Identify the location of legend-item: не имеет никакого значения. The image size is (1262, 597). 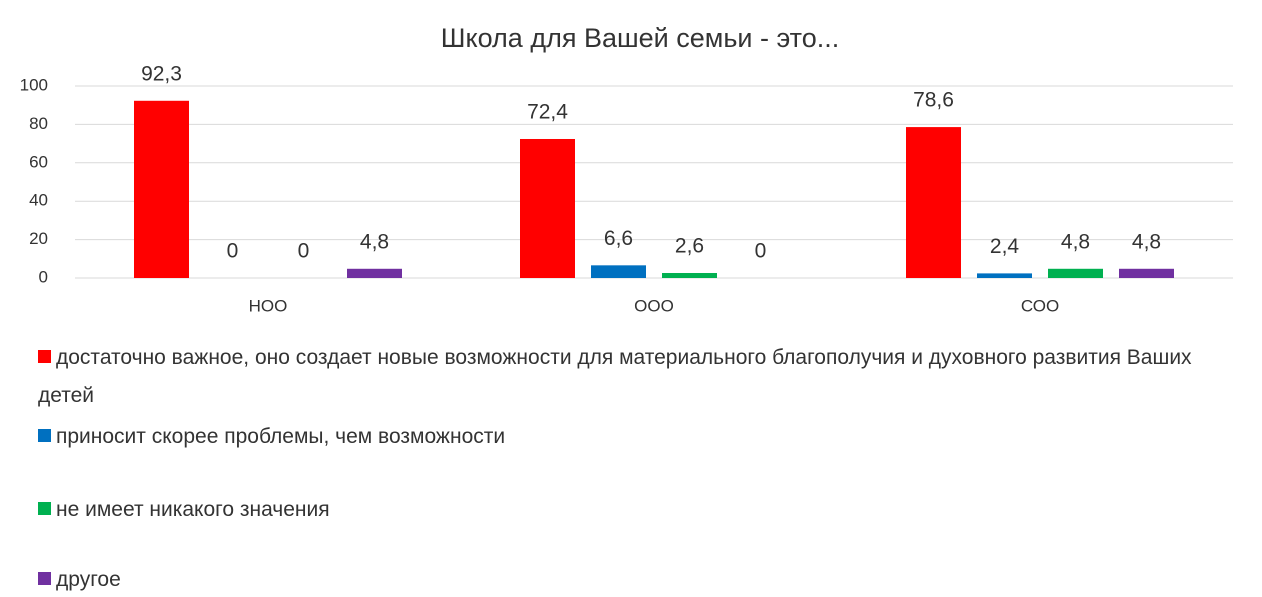
(645, 510).